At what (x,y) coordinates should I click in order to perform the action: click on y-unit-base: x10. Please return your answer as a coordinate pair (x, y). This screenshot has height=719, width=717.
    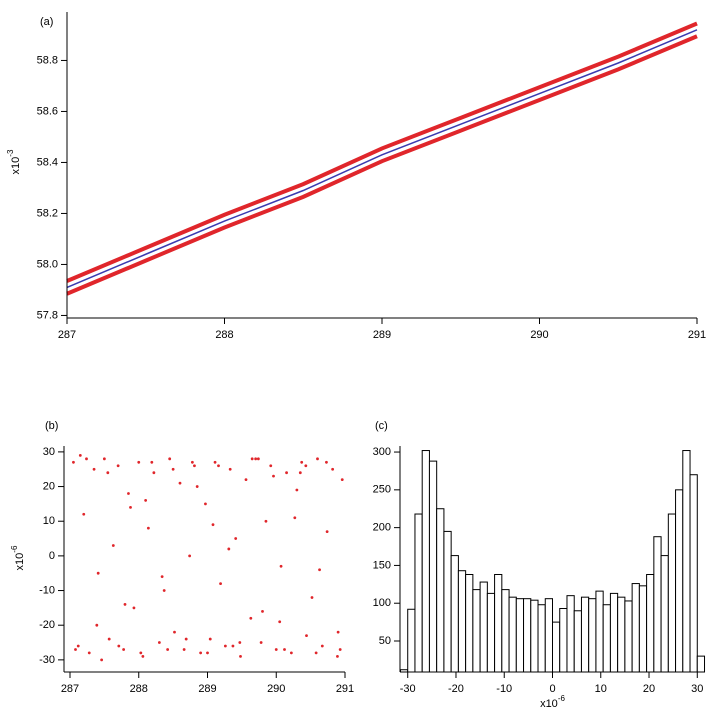
    Looking at the image, I should click on (20, 562).